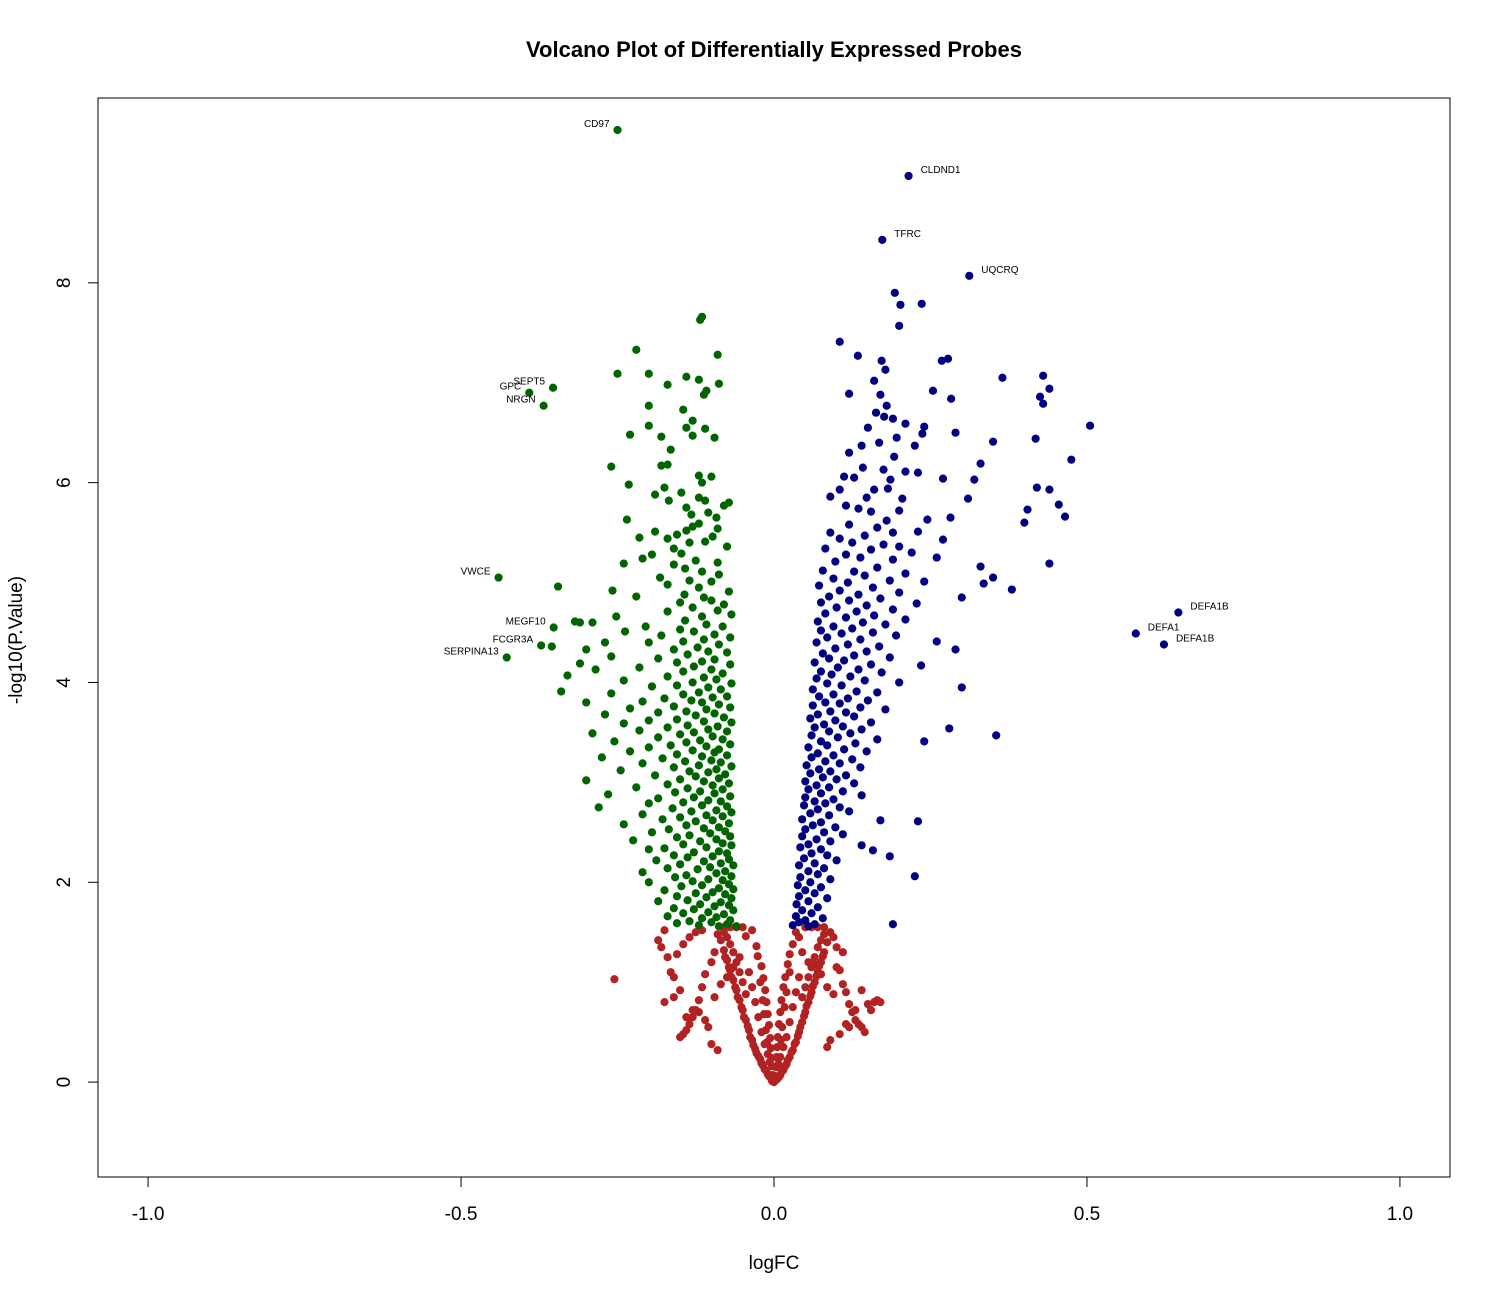 The height and width of the screenshot is (1305, 1500). I want to click on point-label: GPC, so click(511, 387).